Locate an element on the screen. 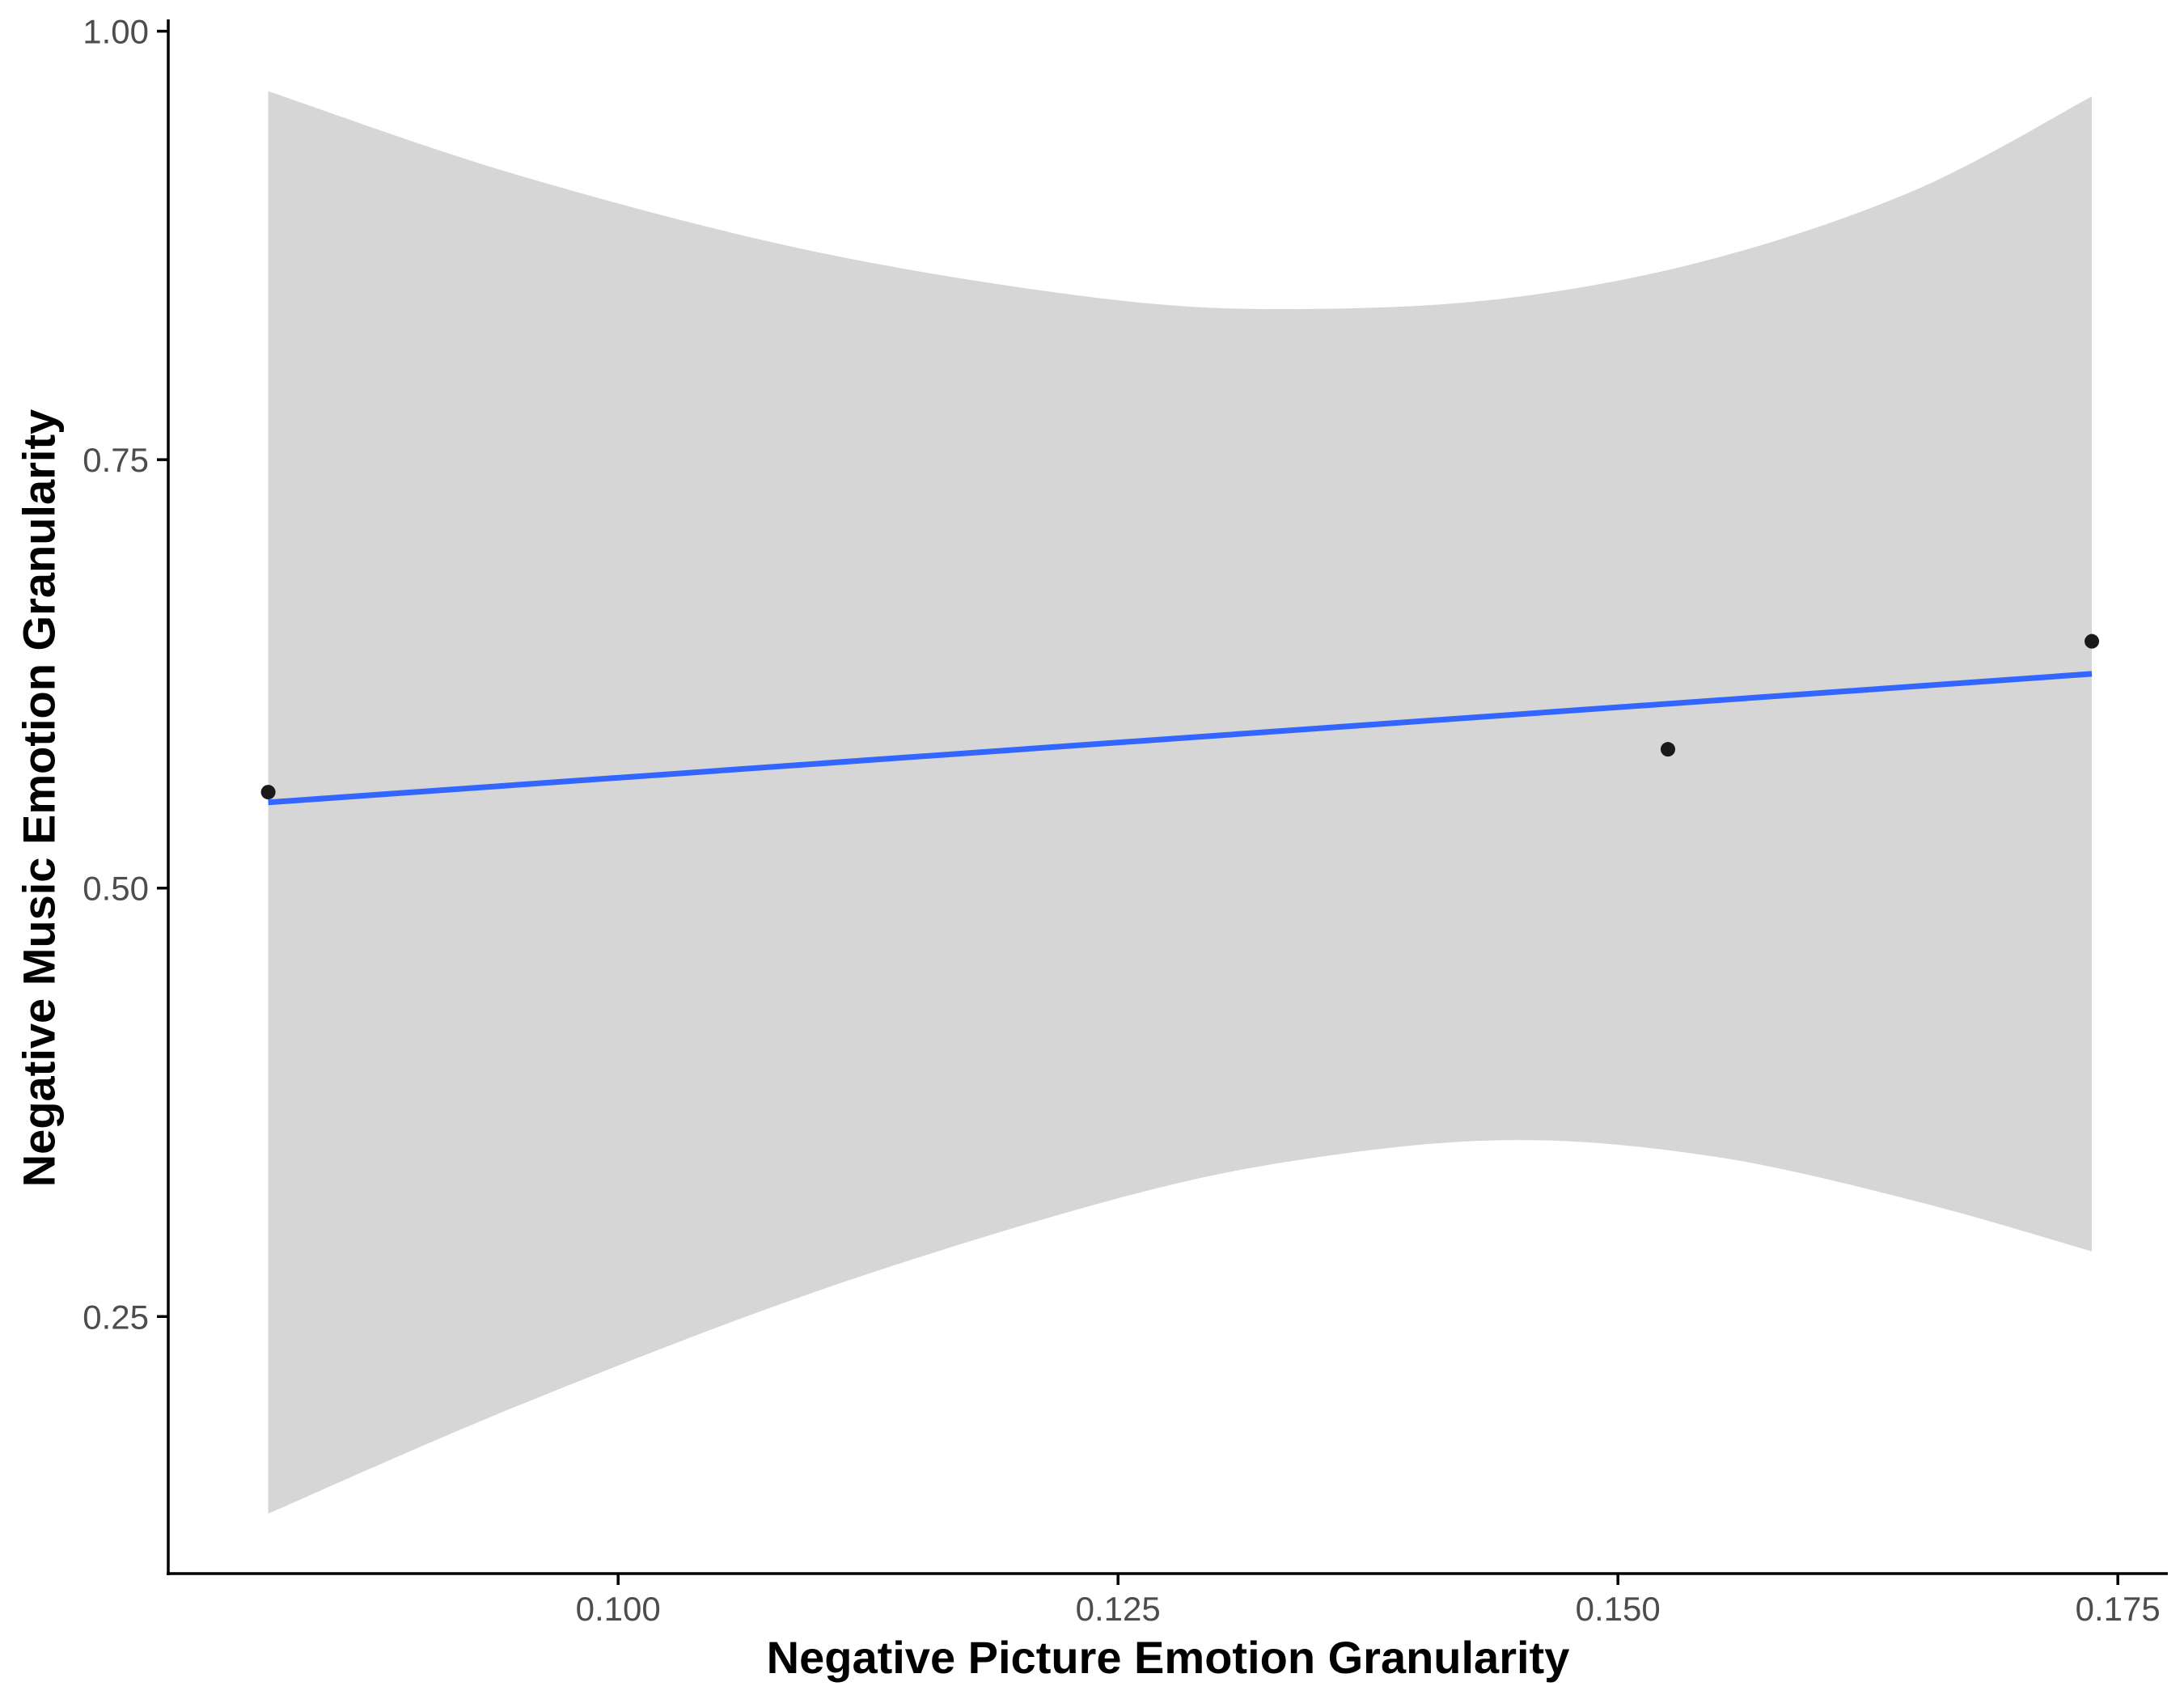  data-points-layer is located at coordinates (1180, 716).